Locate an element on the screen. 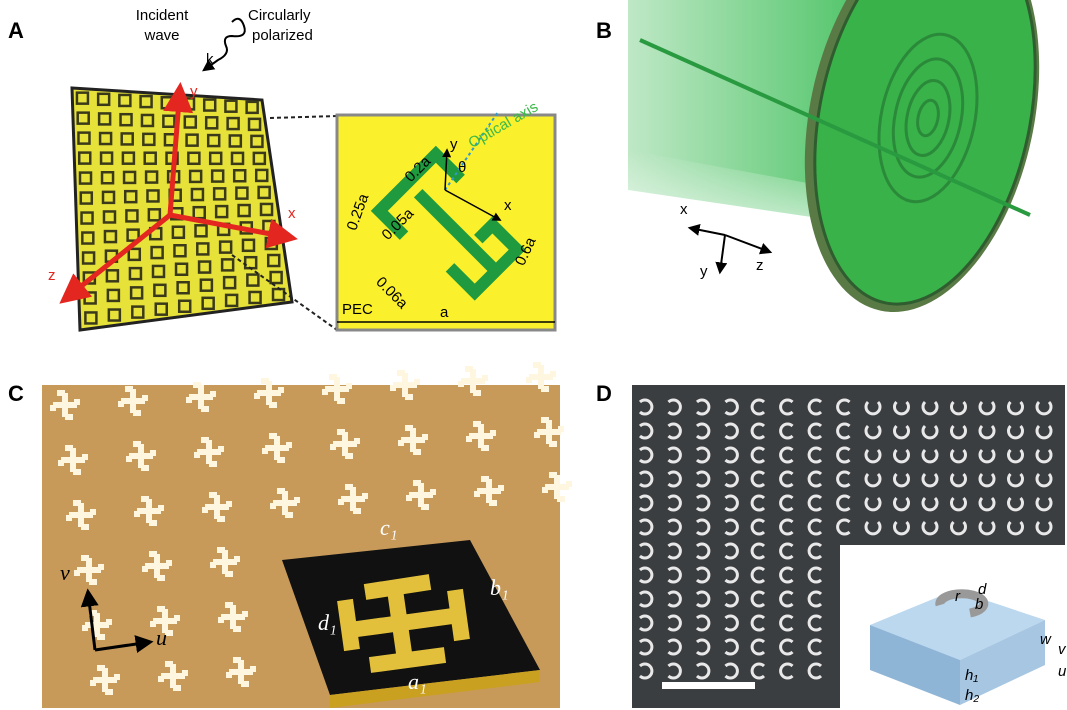 This screenshot has height=710, width=1067. ring is located at coordinates (928, 118).